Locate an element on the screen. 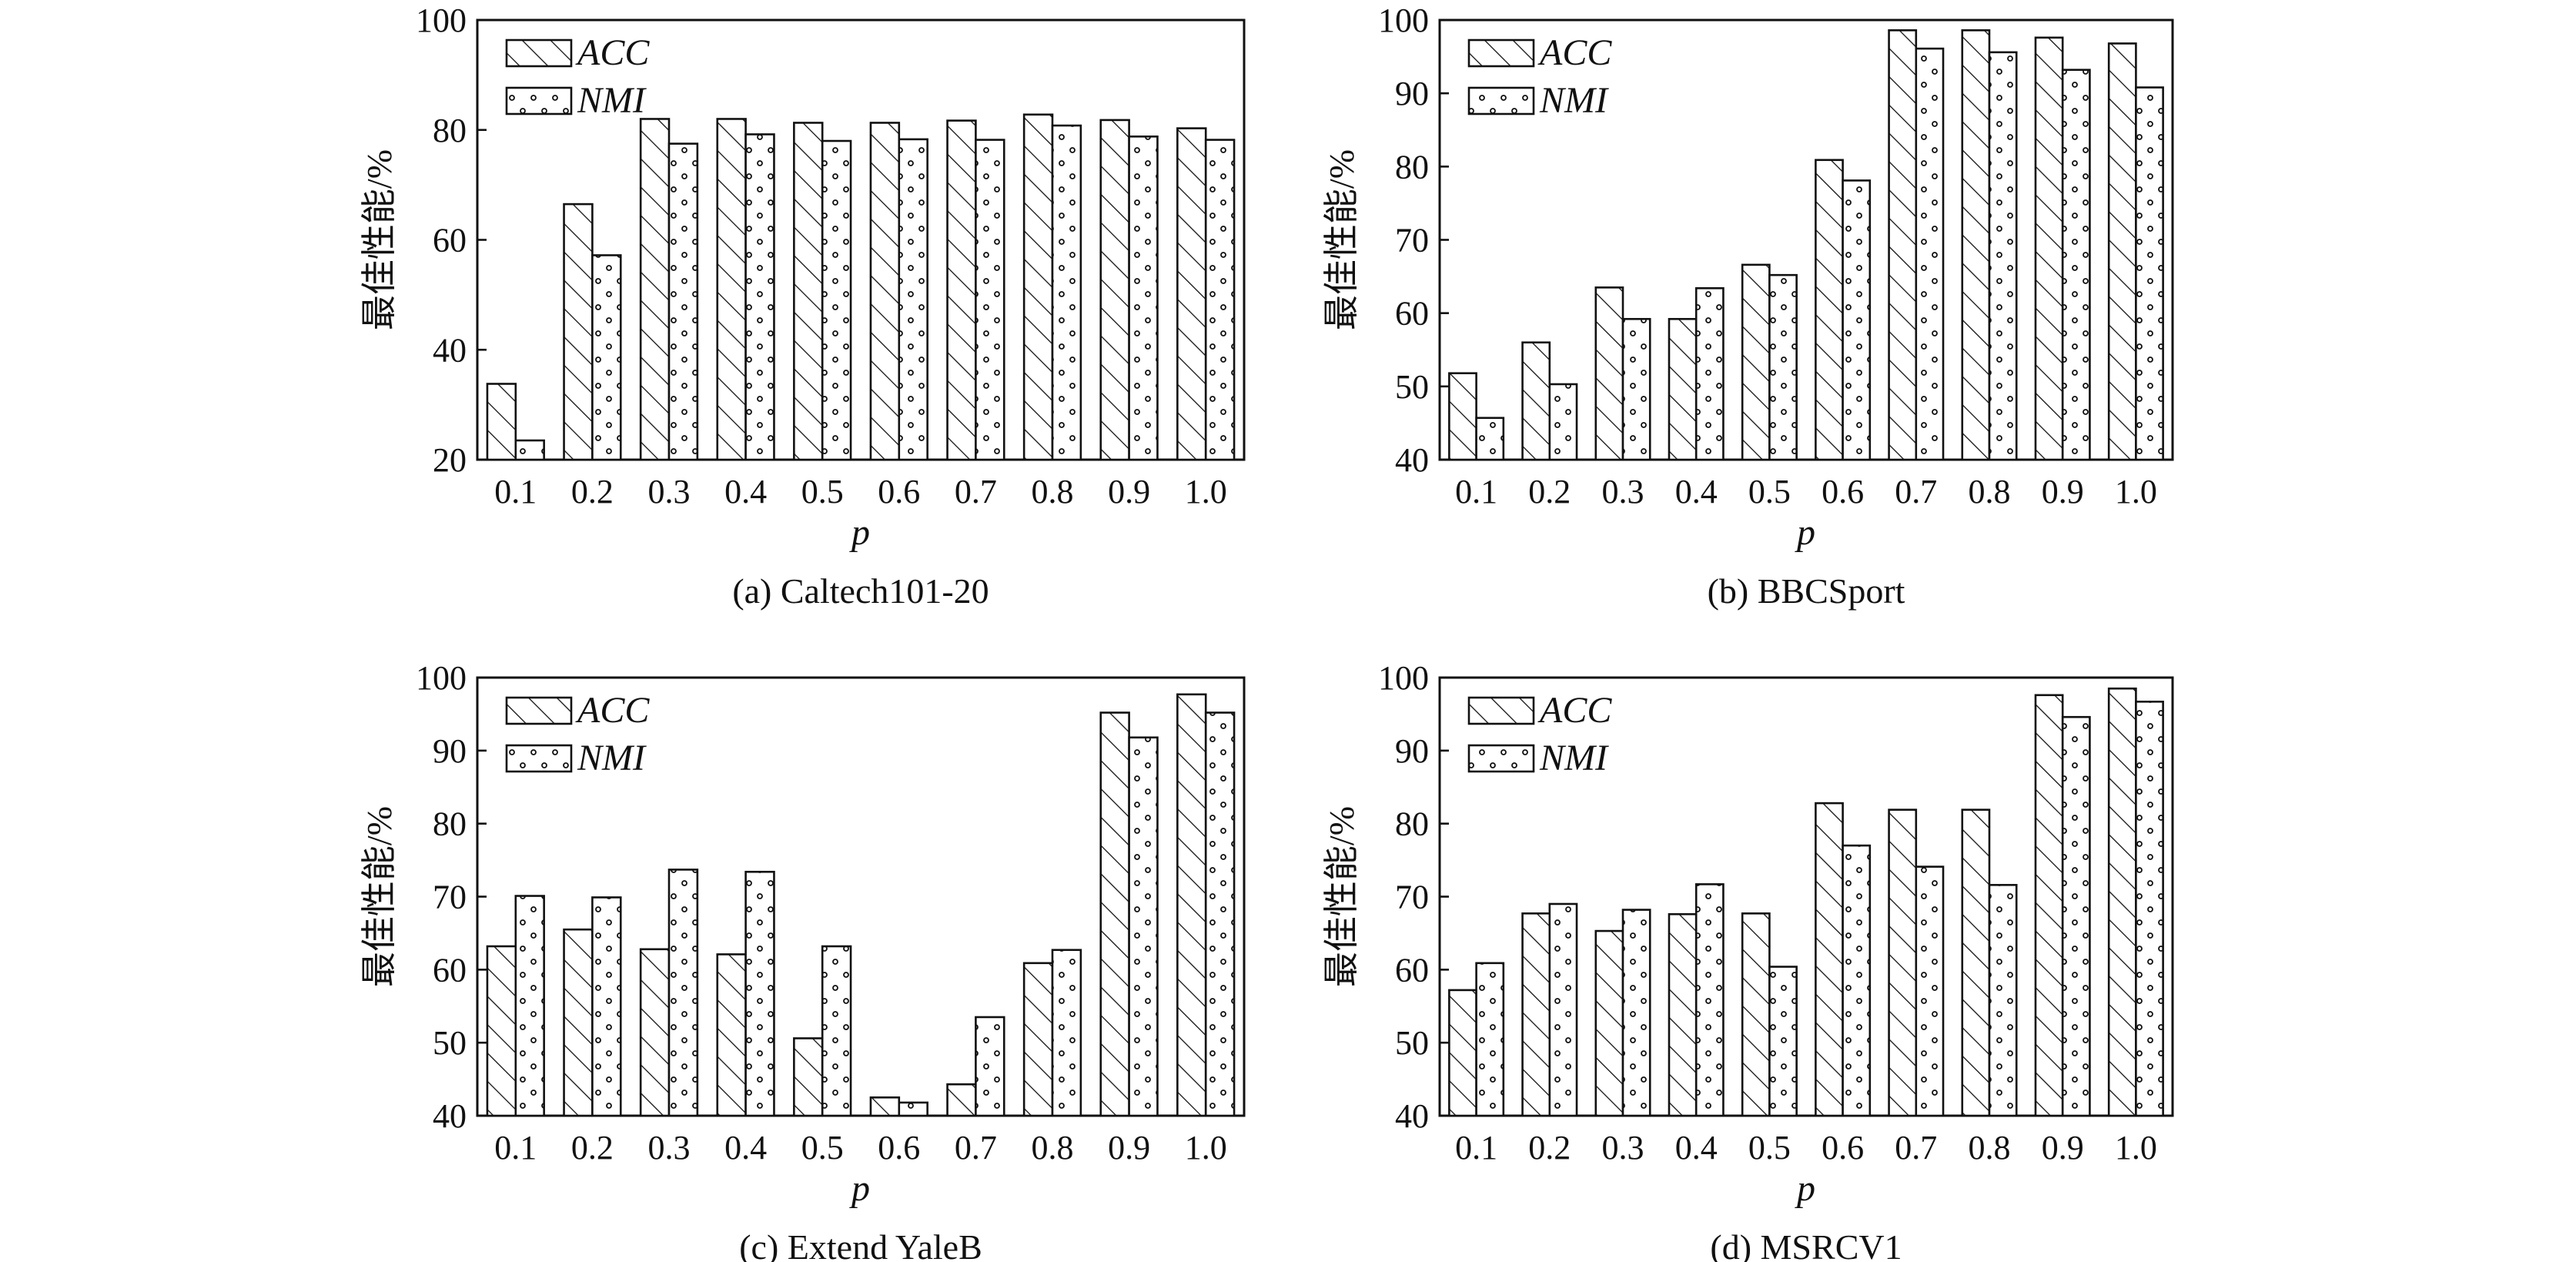  bar-nmi-0.9 is located at coordinates (1144, 298).